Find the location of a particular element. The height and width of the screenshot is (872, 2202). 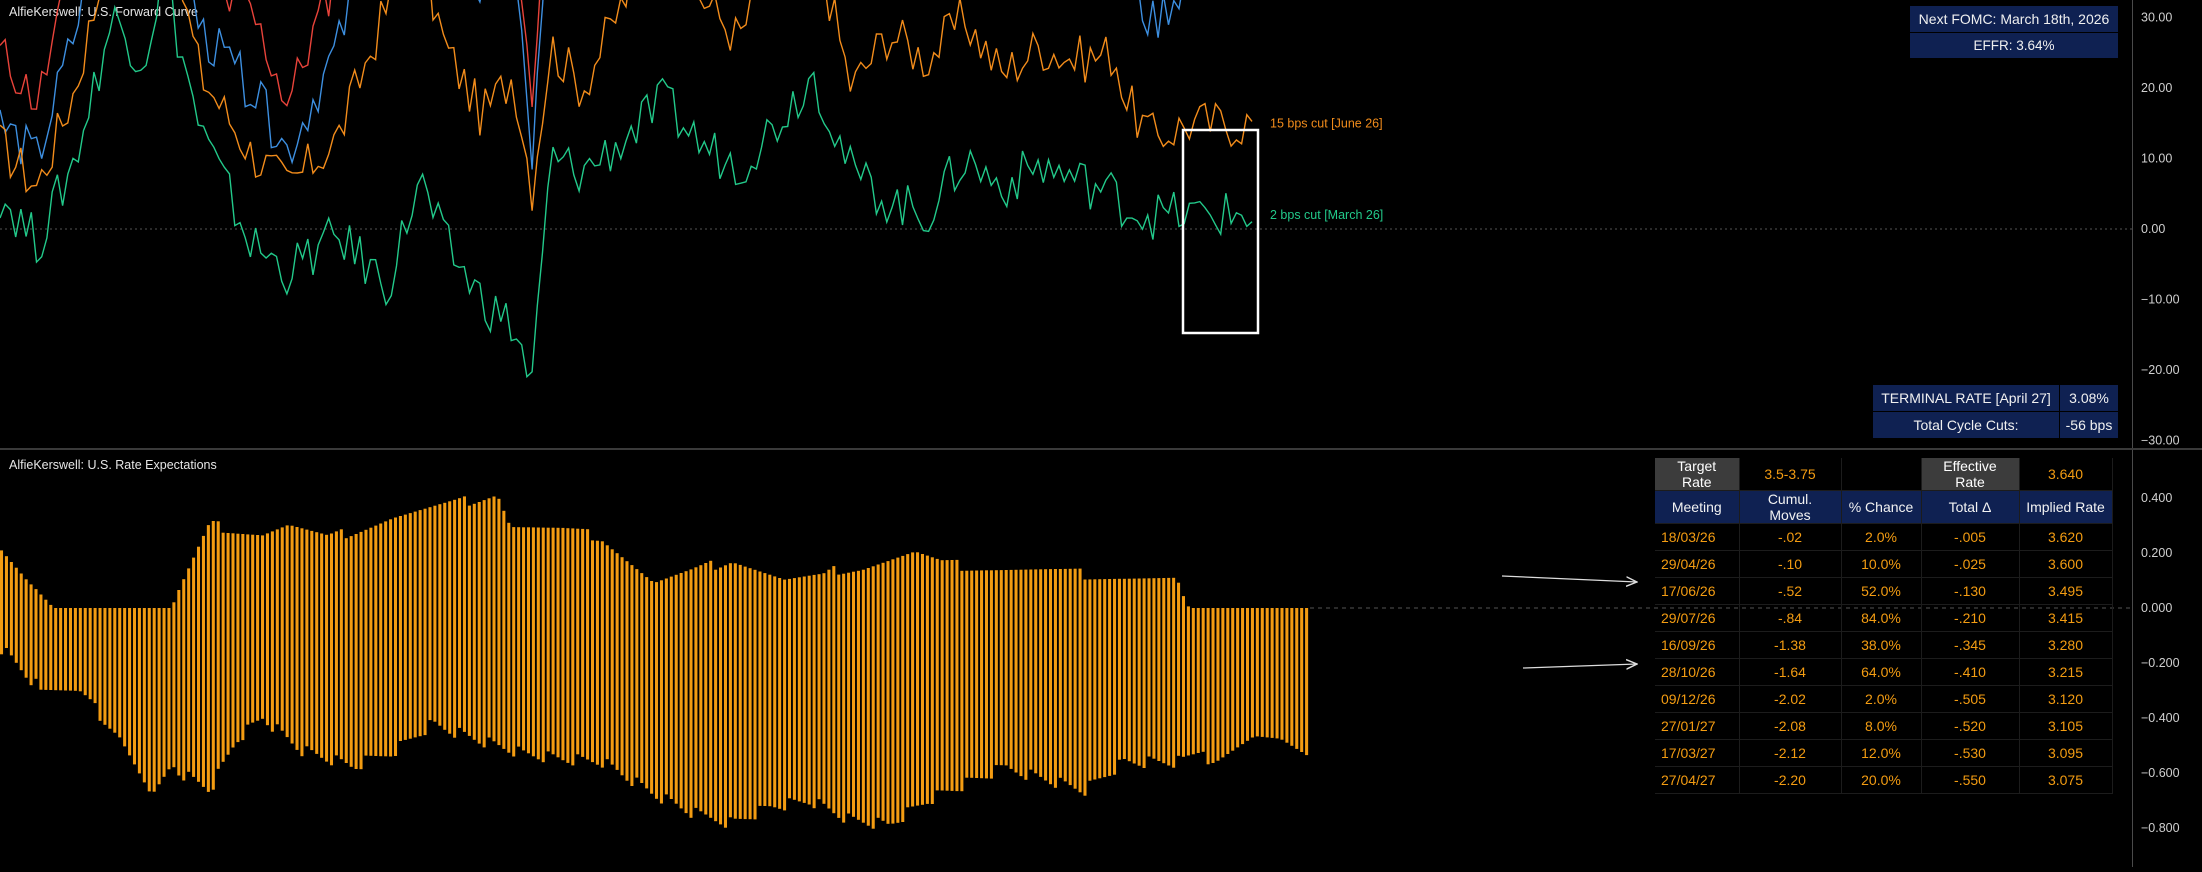

cell-chance: 10.0% is located at coordinates (1881, 564).